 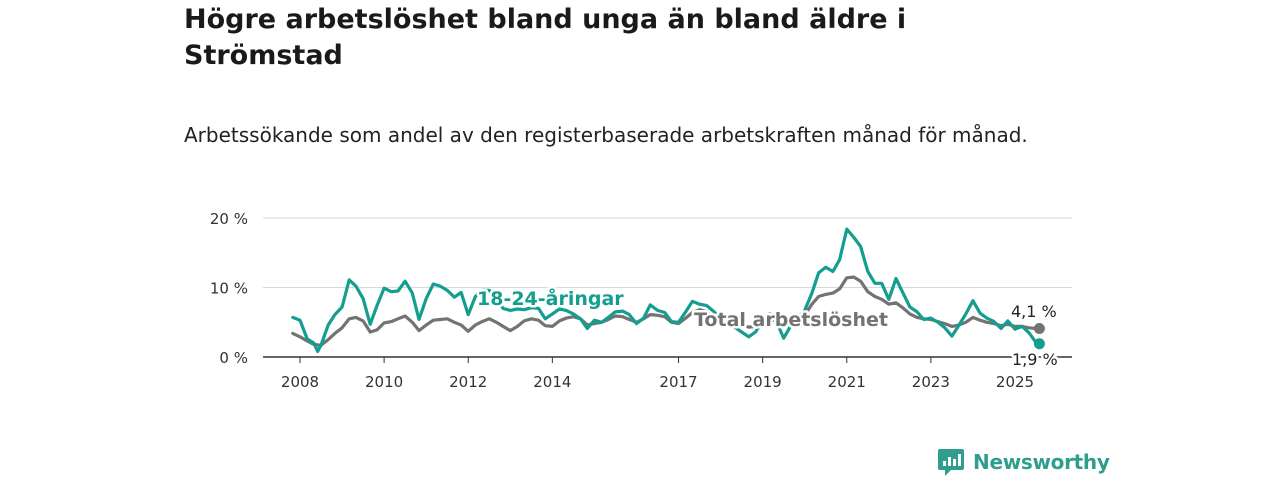 I want to click on newsworthy-logo: Newsworthy, so click(x=1023, y=462).